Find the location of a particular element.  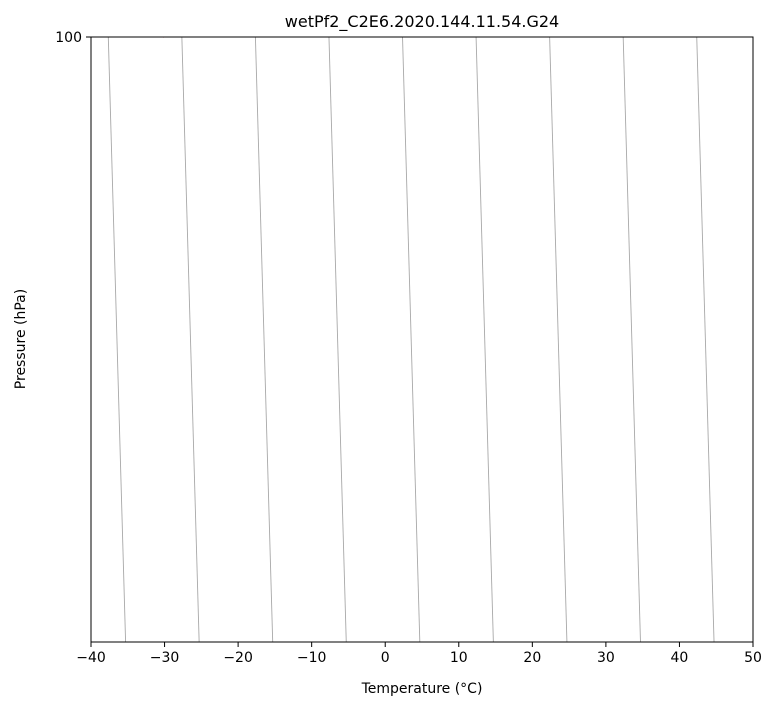

saturation-curve-line is located at coordinates (82, 18).